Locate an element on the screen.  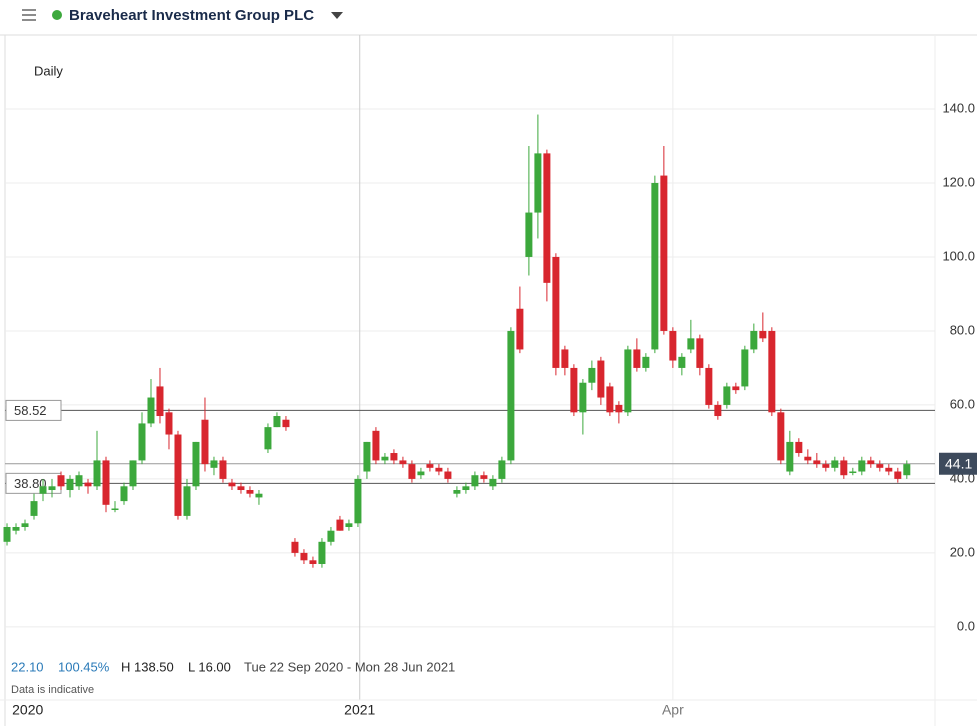
high: H 138.50 is located at coordinates (147, 666).